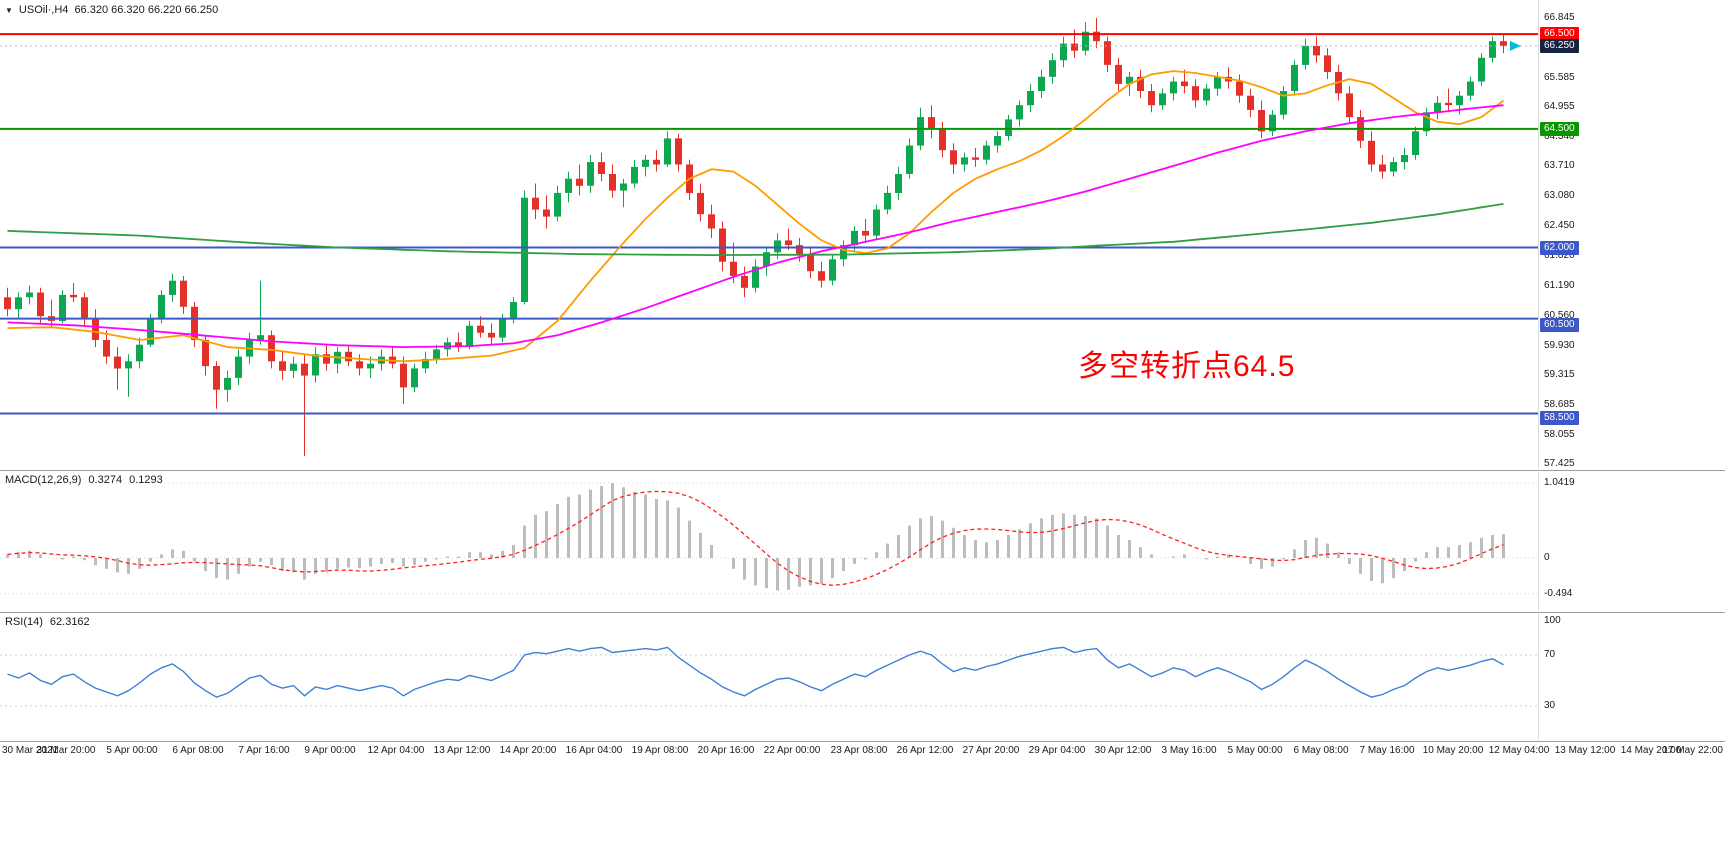 This screenshot has height=841, width=1725. Describe the element at coordinates (1547, 557) in the screenshot. I see `macd-axis-label: 0` at that location.